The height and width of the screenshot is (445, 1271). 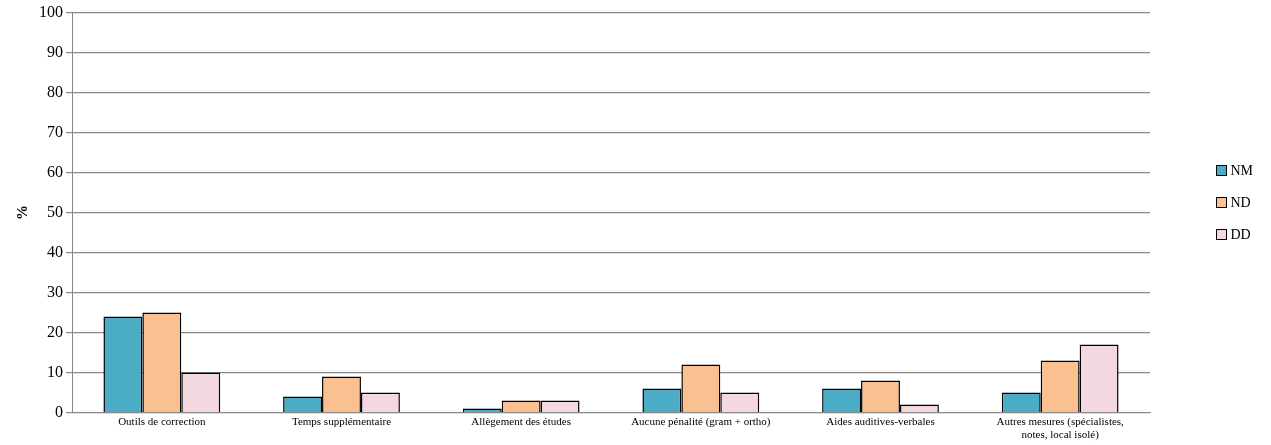 I want to click on x-tick-label: Outils de correction, so click(x=162, y=421).